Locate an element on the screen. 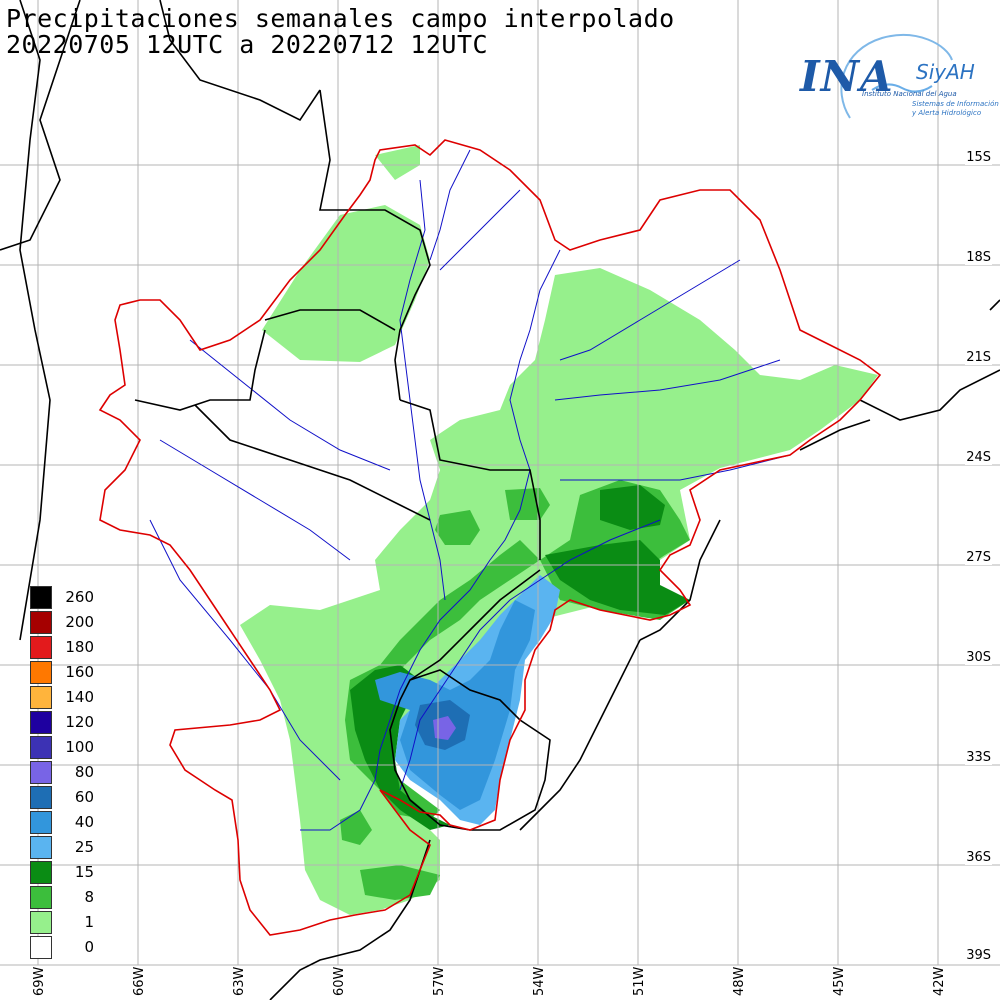 The width and height of the screenshot is (1000, 1000). river-uruguay is located at coordinates (530, 655).